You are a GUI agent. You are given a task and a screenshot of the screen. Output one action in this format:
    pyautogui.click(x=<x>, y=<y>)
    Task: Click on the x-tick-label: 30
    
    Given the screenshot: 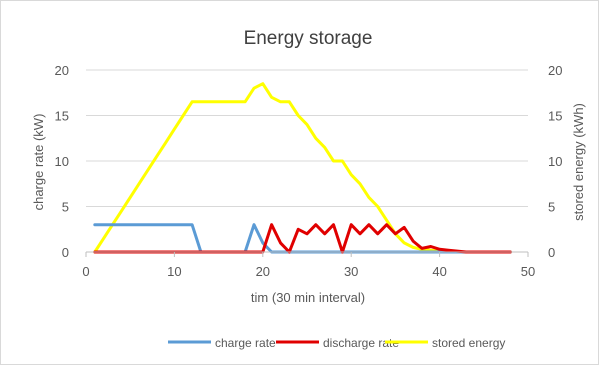 What is the action you would take?
    pyautogui.click(x=351, y=271)
    